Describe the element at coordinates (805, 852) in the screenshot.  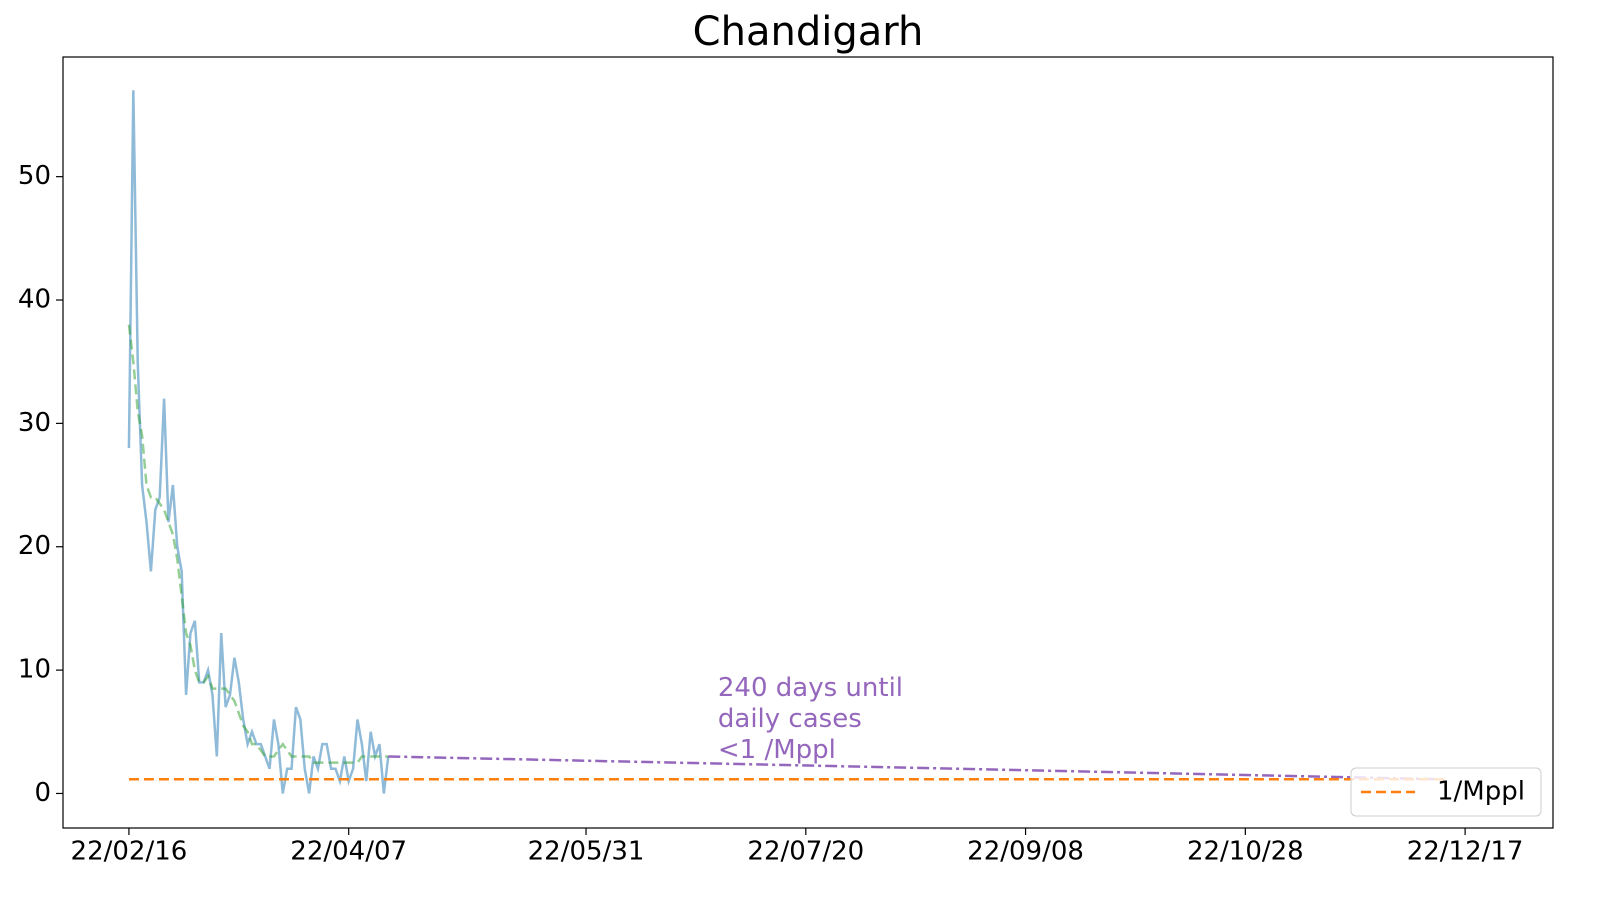
I see `x-tick-label: 22/07/20` at that location.